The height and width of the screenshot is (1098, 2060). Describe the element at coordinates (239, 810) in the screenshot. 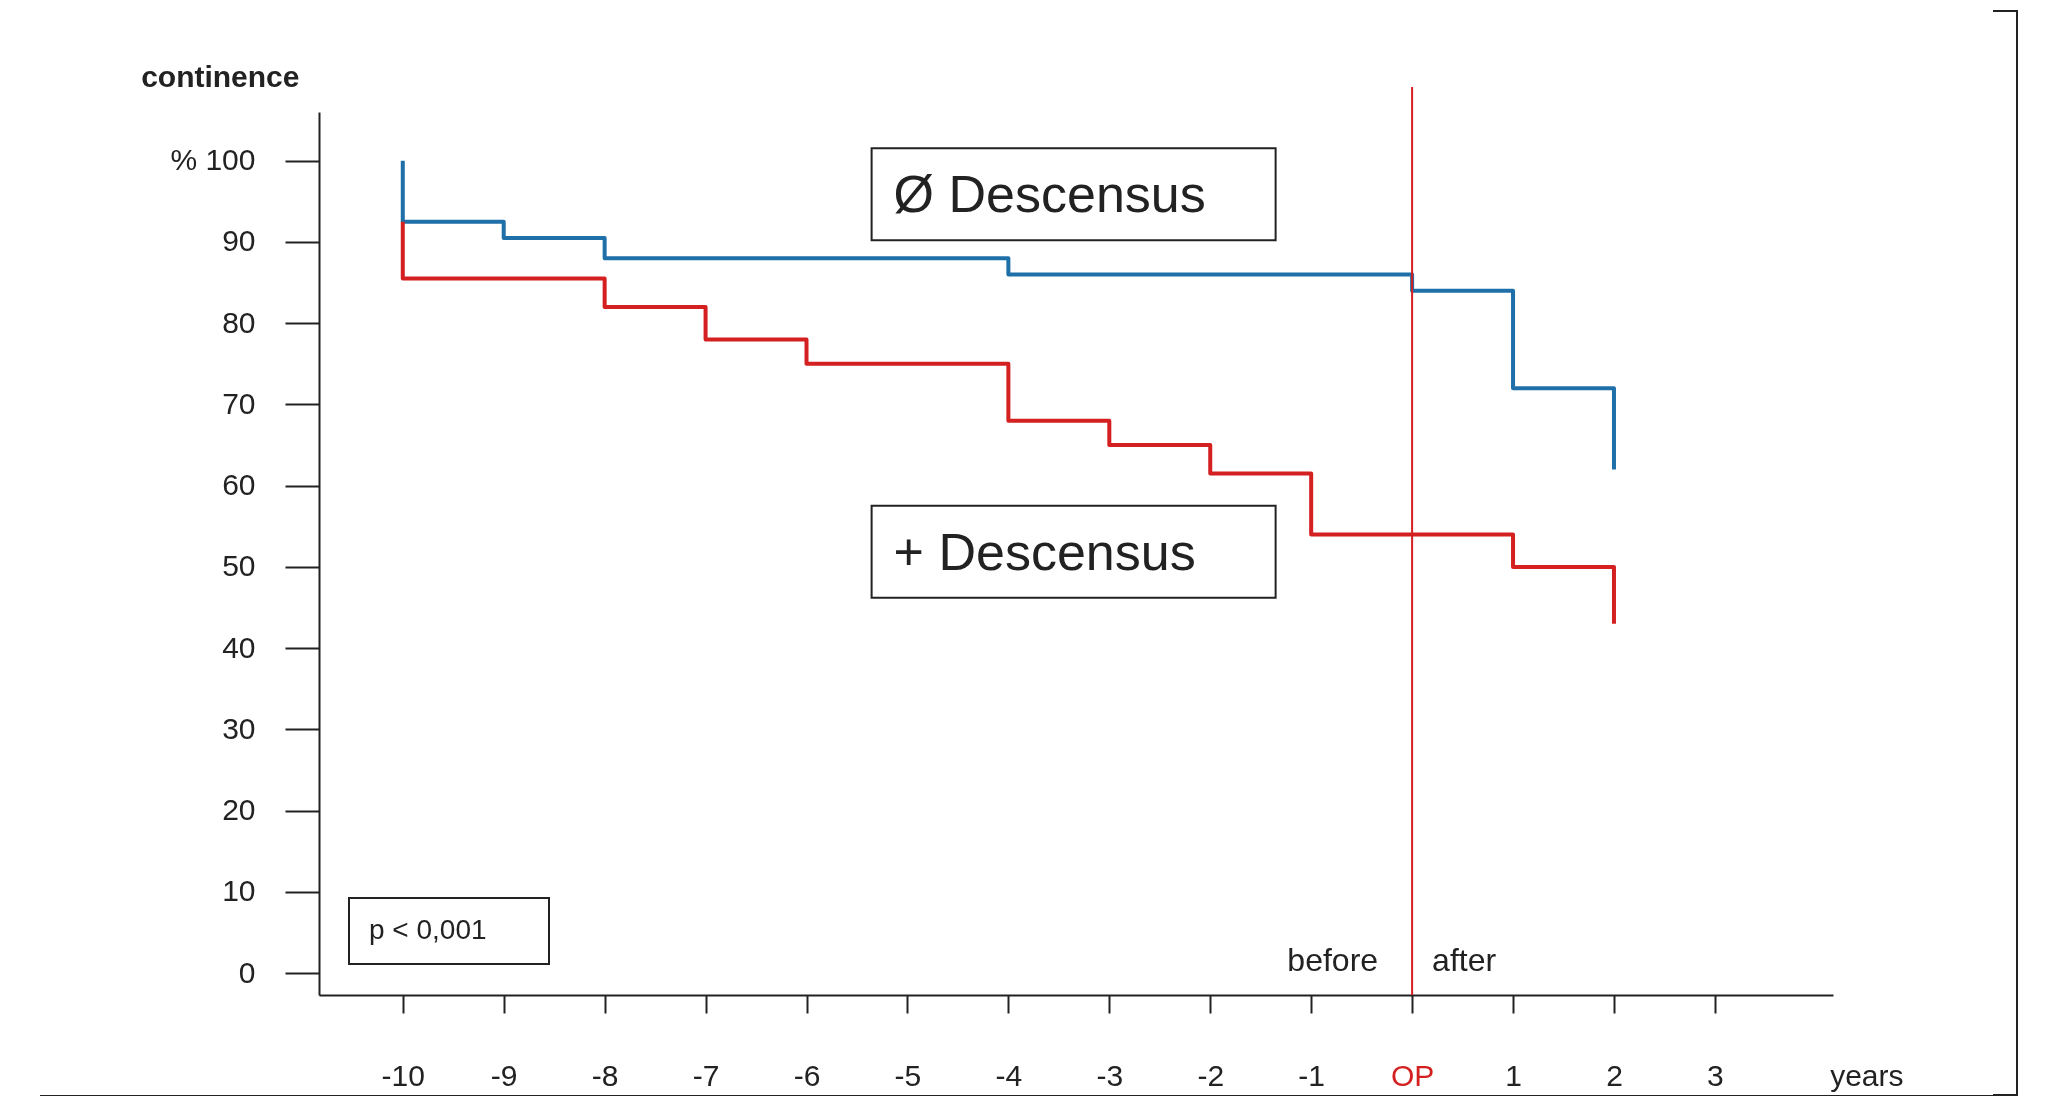

I see `y-tick-label: 20` at that location.